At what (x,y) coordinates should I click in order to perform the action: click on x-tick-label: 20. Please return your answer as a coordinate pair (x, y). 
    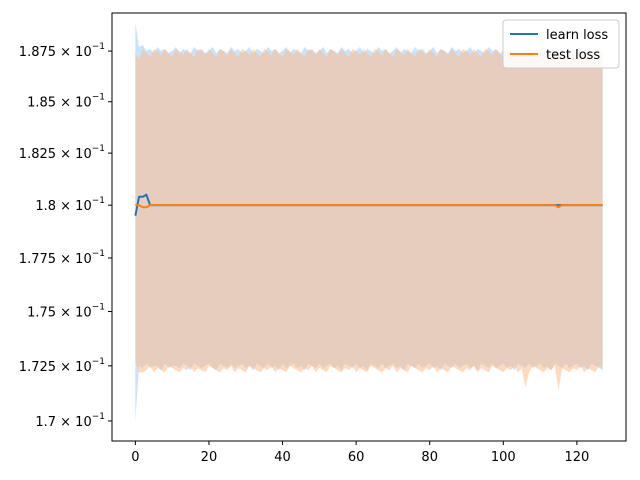
    Looking at the image, I should click on (209, 457).